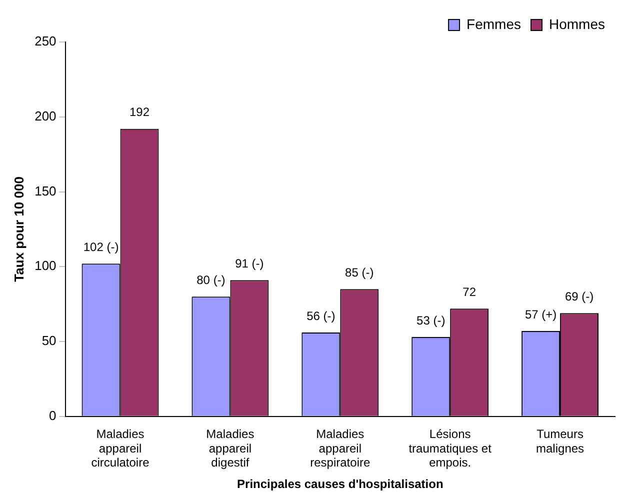  I want to click on y-tick-label: 150, so click(45, 190).